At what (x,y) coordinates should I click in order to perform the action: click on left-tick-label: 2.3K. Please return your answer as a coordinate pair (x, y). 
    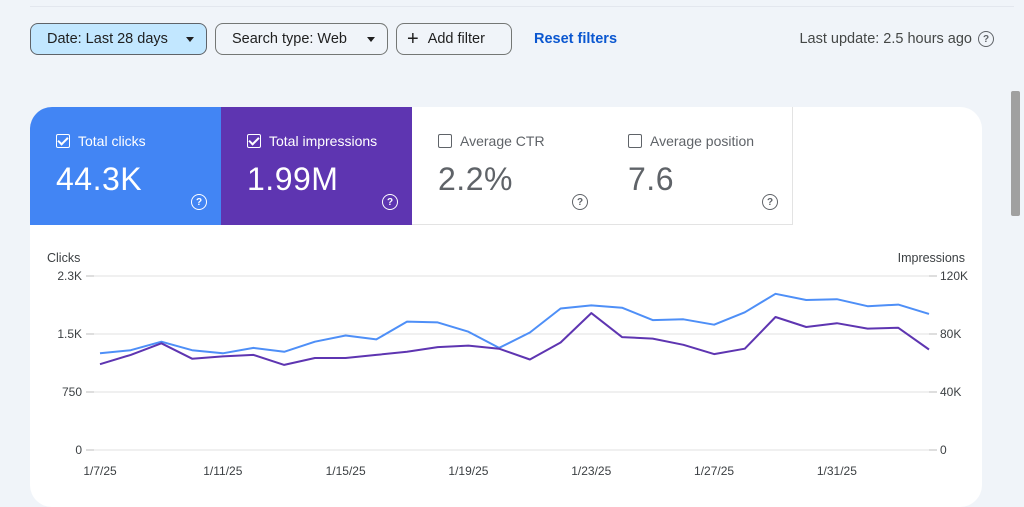
    Looking at the image, I should click on (69, 276).